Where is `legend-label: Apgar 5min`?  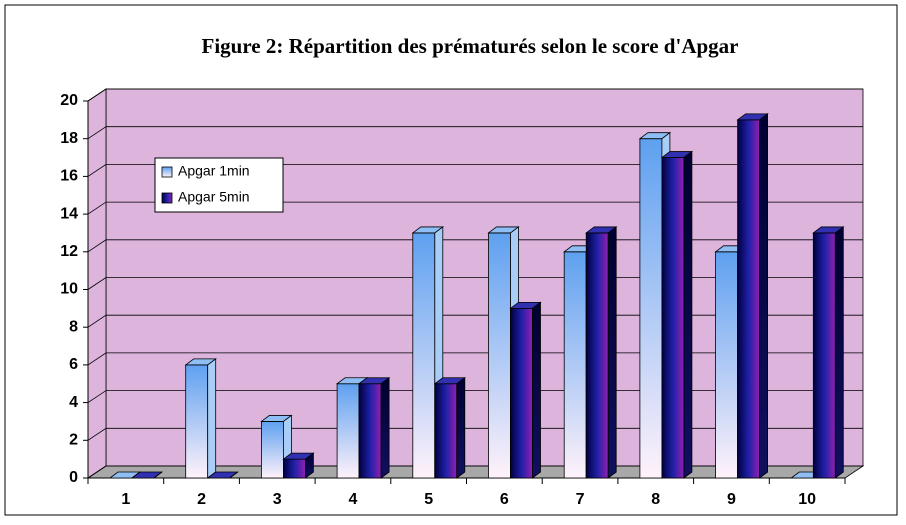 legend-label: Apgar 5min is located at coordinates (214, 197).